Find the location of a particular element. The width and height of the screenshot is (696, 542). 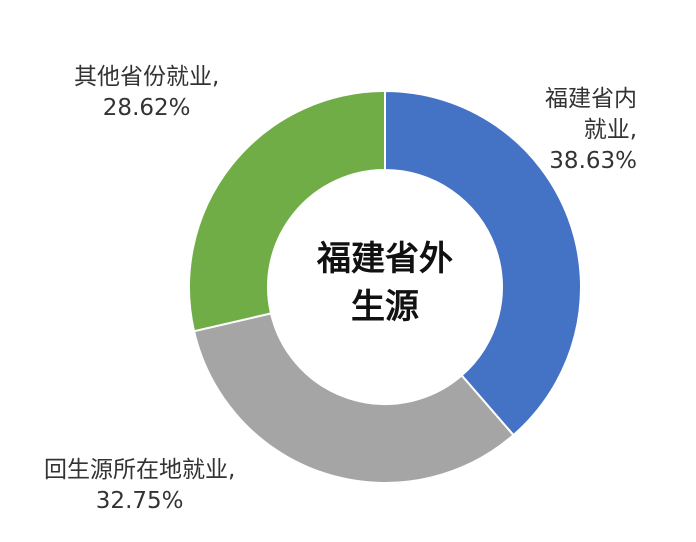

slice-label-line: 其他省份就业, is located at coordinates (147, 77).